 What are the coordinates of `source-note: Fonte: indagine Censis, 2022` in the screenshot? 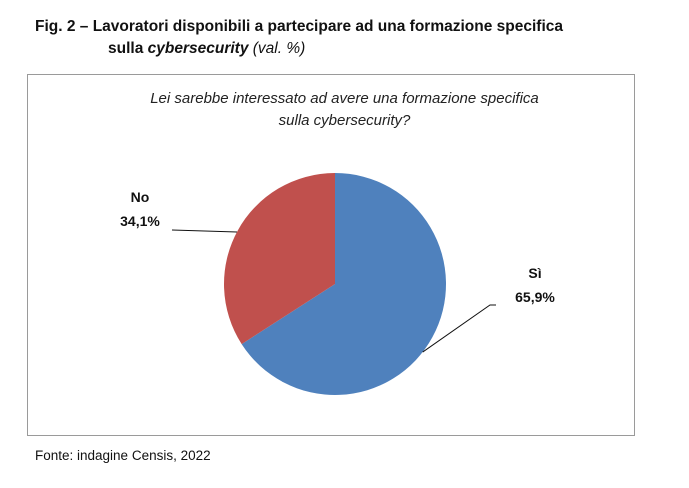 It's located at (123, 455).